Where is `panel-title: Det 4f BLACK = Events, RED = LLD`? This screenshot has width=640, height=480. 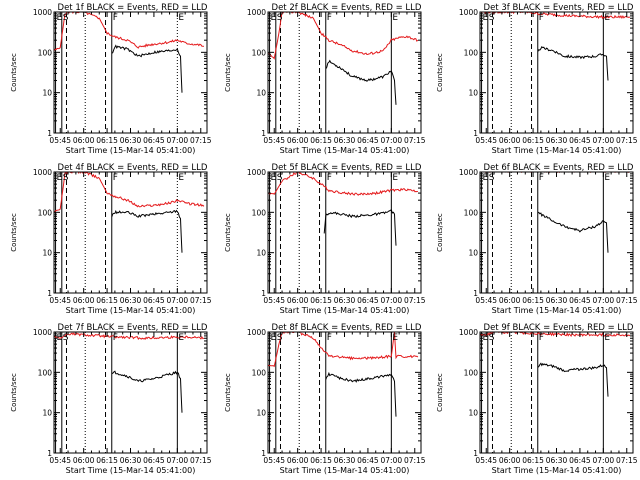 panel-title: Det 4f BLACK = Events, RED = LLD is located at coordinates (133, 168).